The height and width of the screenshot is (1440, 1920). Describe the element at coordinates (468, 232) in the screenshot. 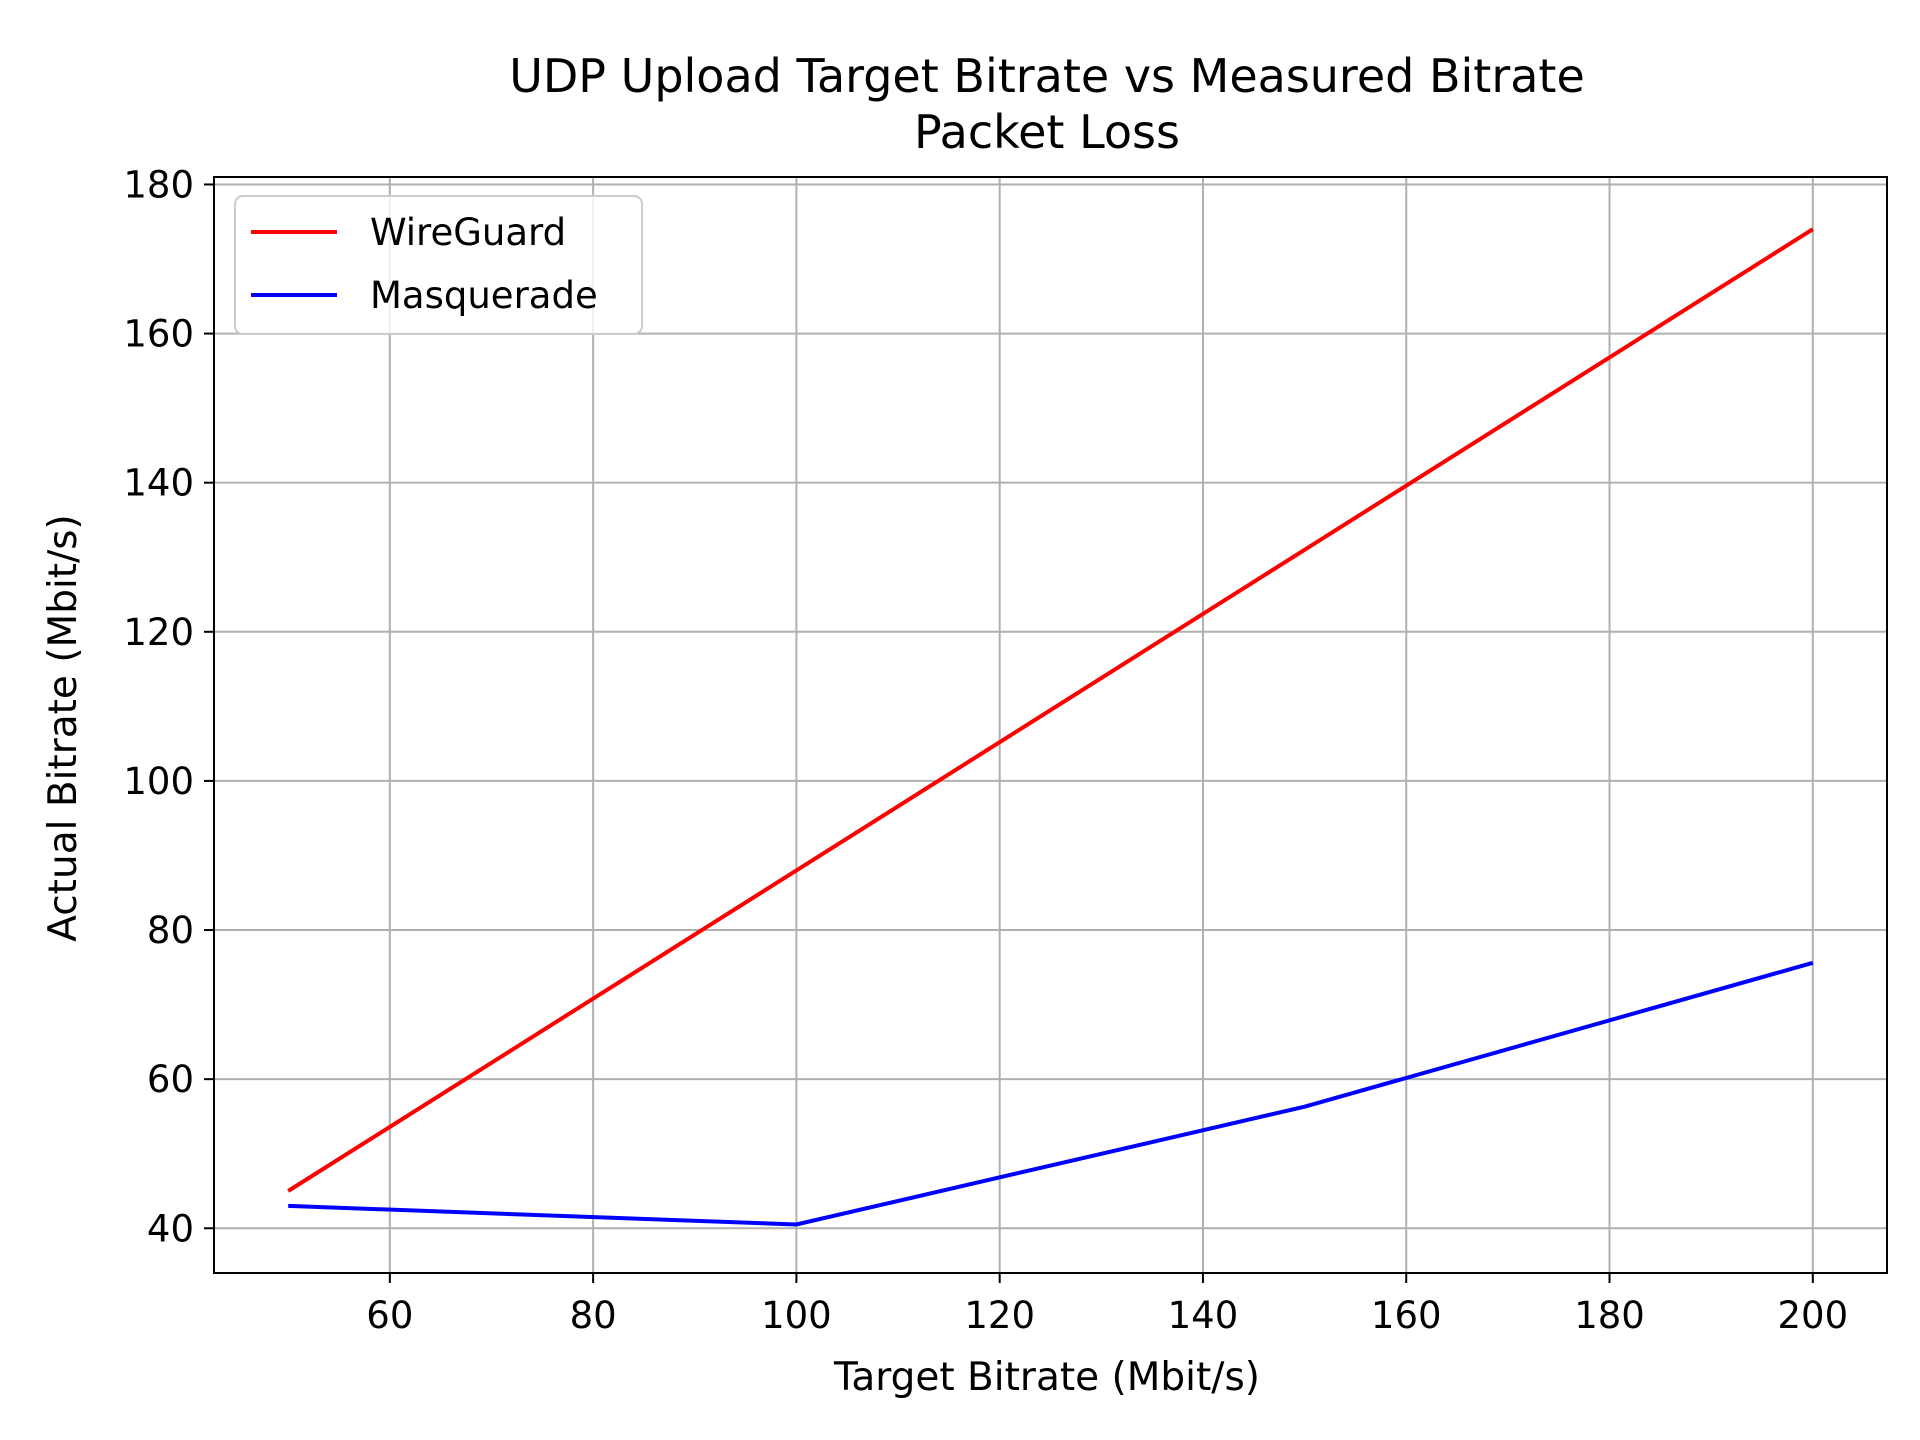

I see `legend-label-wireguard: WireGuard` at that location.